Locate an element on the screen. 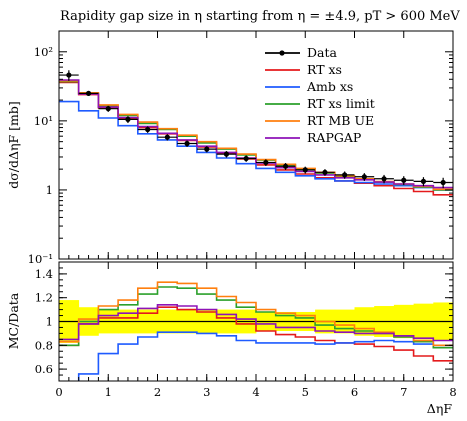  ratio-y-tick-label: 0.8 is located at coordinates (44, 345).